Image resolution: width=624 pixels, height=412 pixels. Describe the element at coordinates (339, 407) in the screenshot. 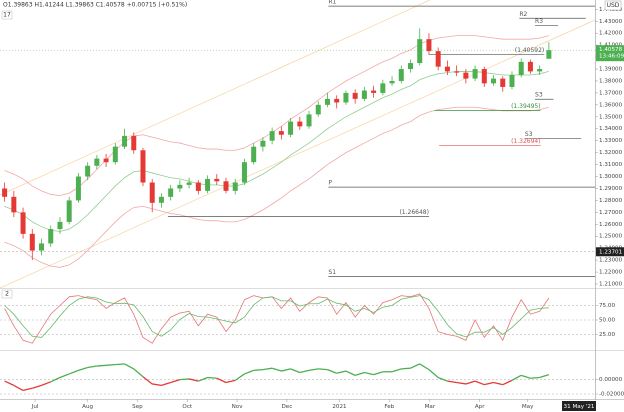

I see `x-tick-label: 2021` at that location.